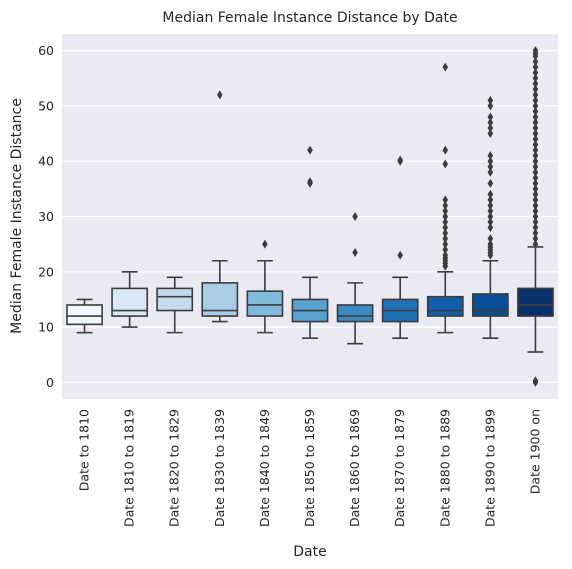  I want to click on x-tick-label: Date 1830 to 1839, so click(219, 468).